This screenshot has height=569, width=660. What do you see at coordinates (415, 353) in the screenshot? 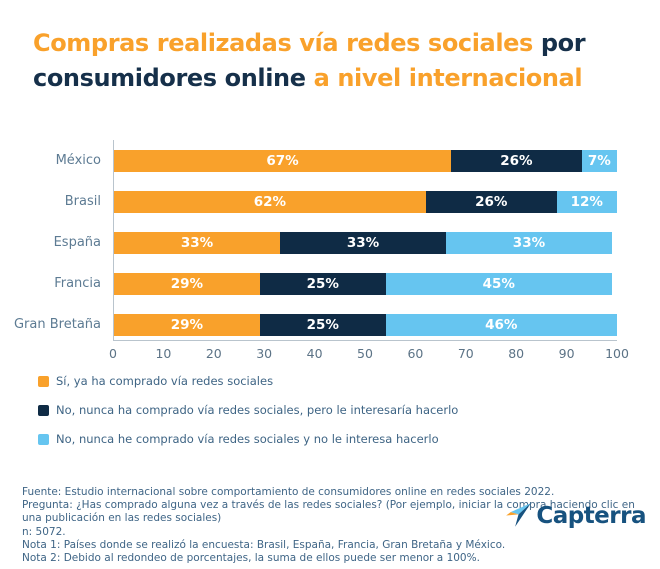
I see `x-tick-label: 60` at bounding box center [415, 353].